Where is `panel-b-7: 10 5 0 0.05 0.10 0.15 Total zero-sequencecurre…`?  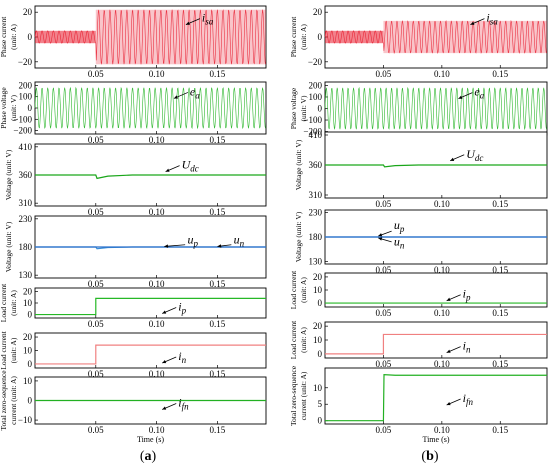
panel-b-7: 10 5 0 0.05 0.10 0.15 Total zero-sequencecurre… is located at coordinates (418, 404).